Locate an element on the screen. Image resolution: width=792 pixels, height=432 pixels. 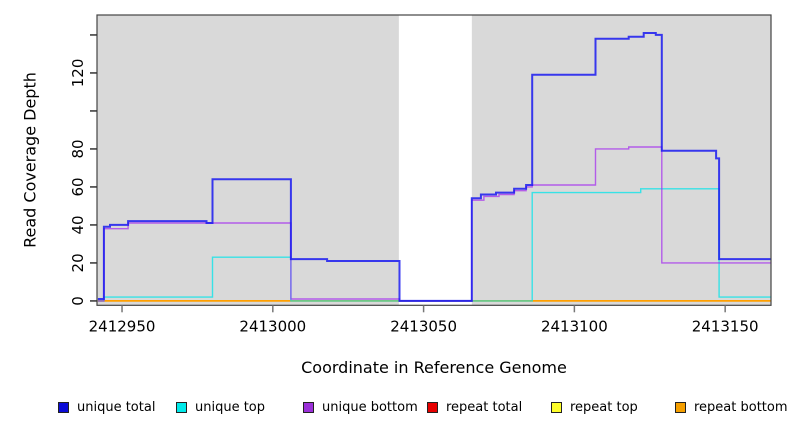
legend-item: repeat bottom is located at coordinates (731, 407).